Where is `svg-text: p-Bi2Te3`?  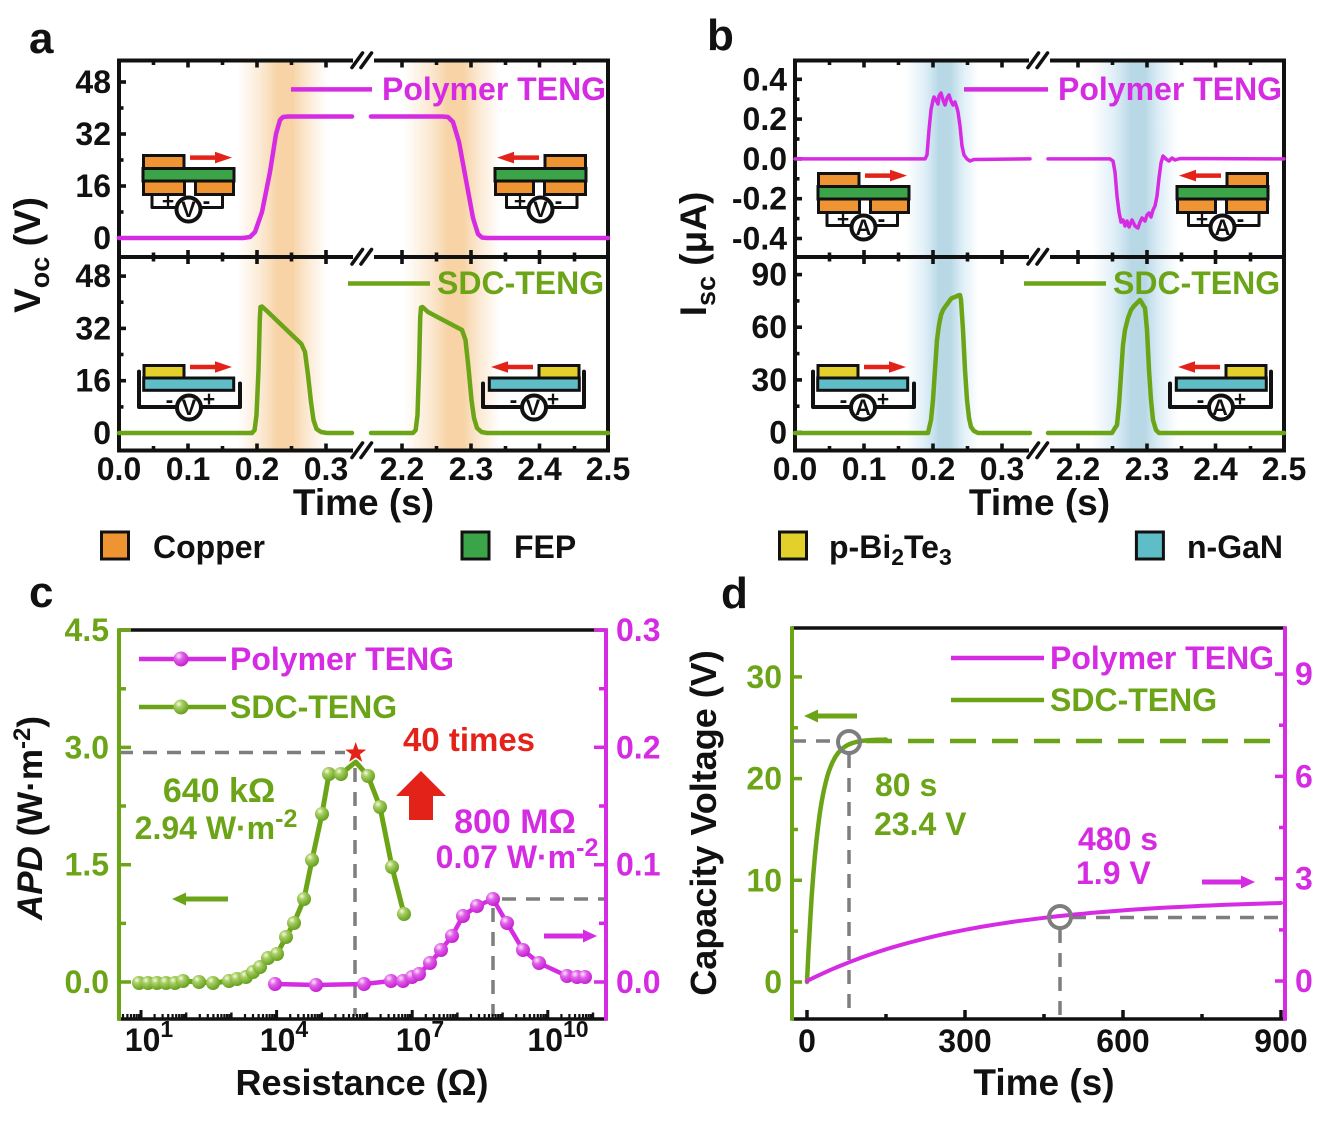 svg-text: p-Bi2Te3 is located at coordinates (890, 549).